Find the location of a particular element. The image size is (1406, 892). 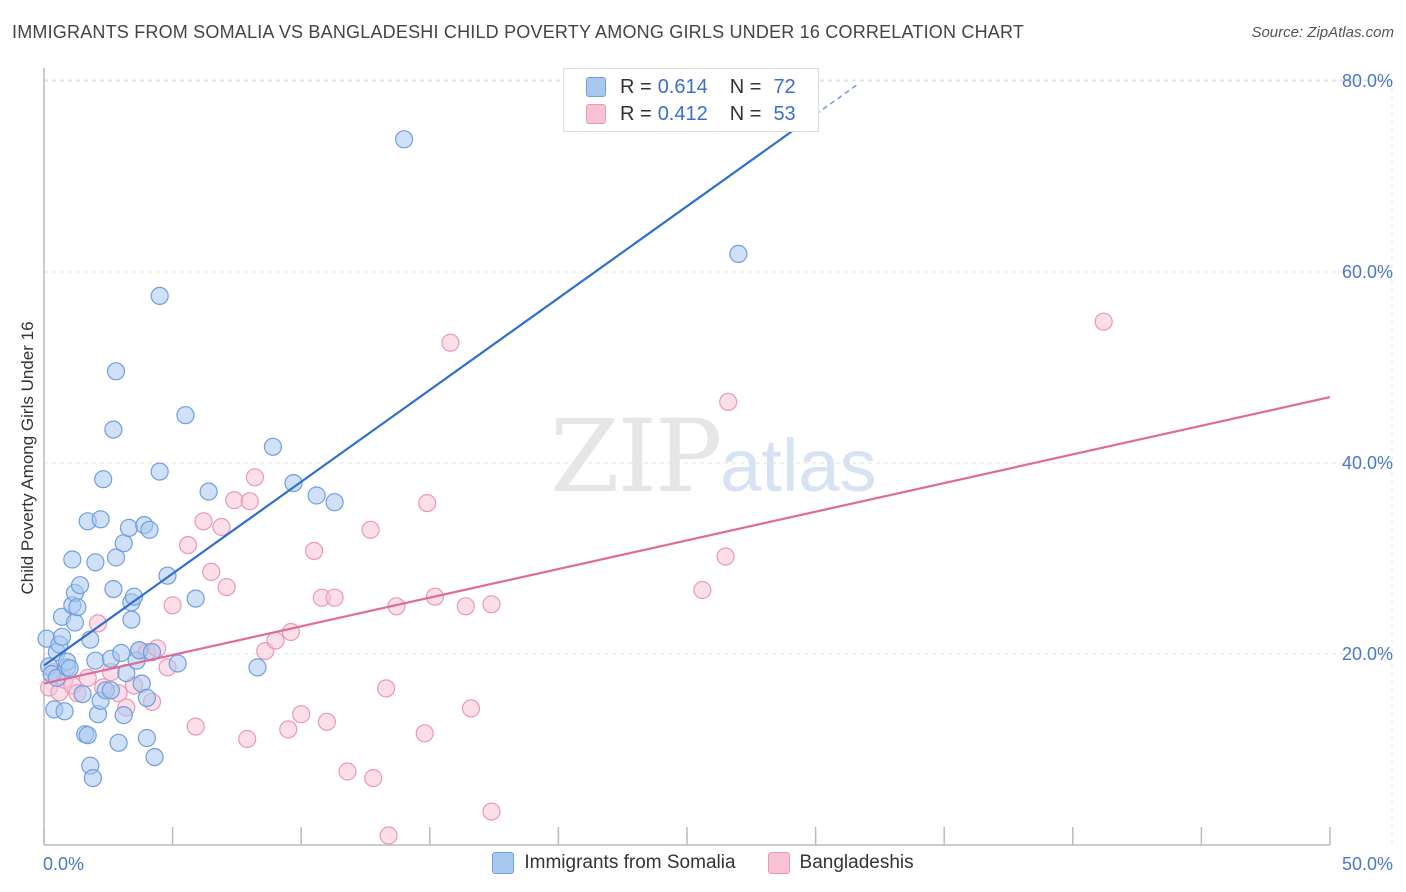

y-tick-label-0: 20.0% is located at coordinates (1367, 654).